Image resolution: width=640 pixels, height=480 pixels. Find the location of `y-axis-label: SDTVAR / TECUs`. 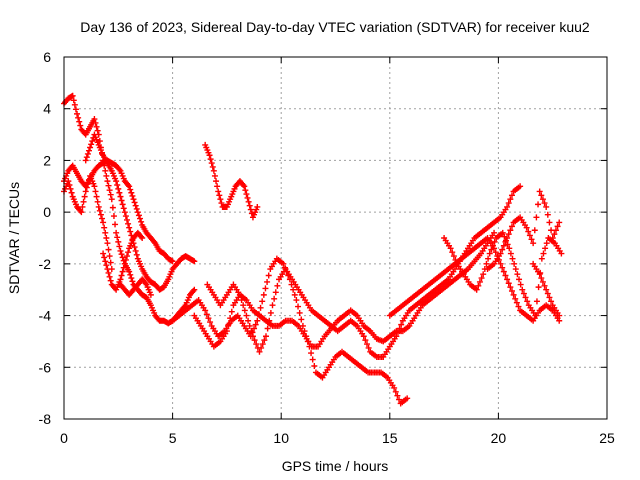

y-axis-label: SDTVAR / TECUs is located at coordinates (14, 238).